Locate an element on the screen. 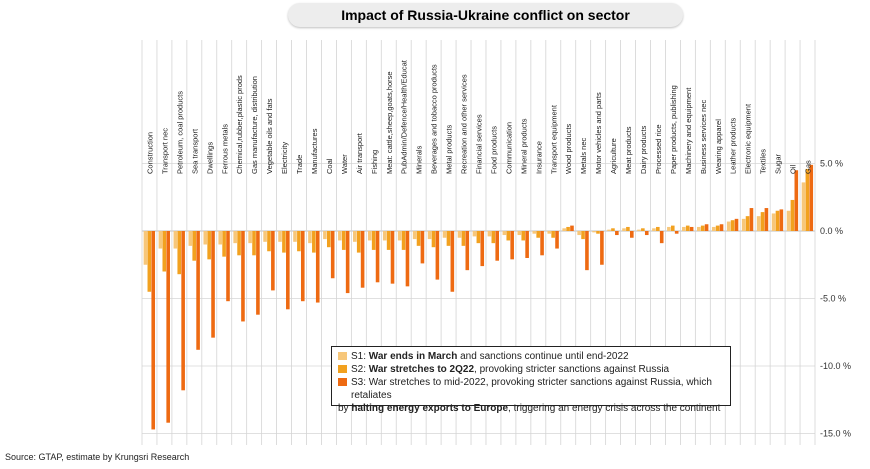 The height and width of the screenshot is (469, 870). x-tick-label: Manufactures is located at coordinates (314, 151).